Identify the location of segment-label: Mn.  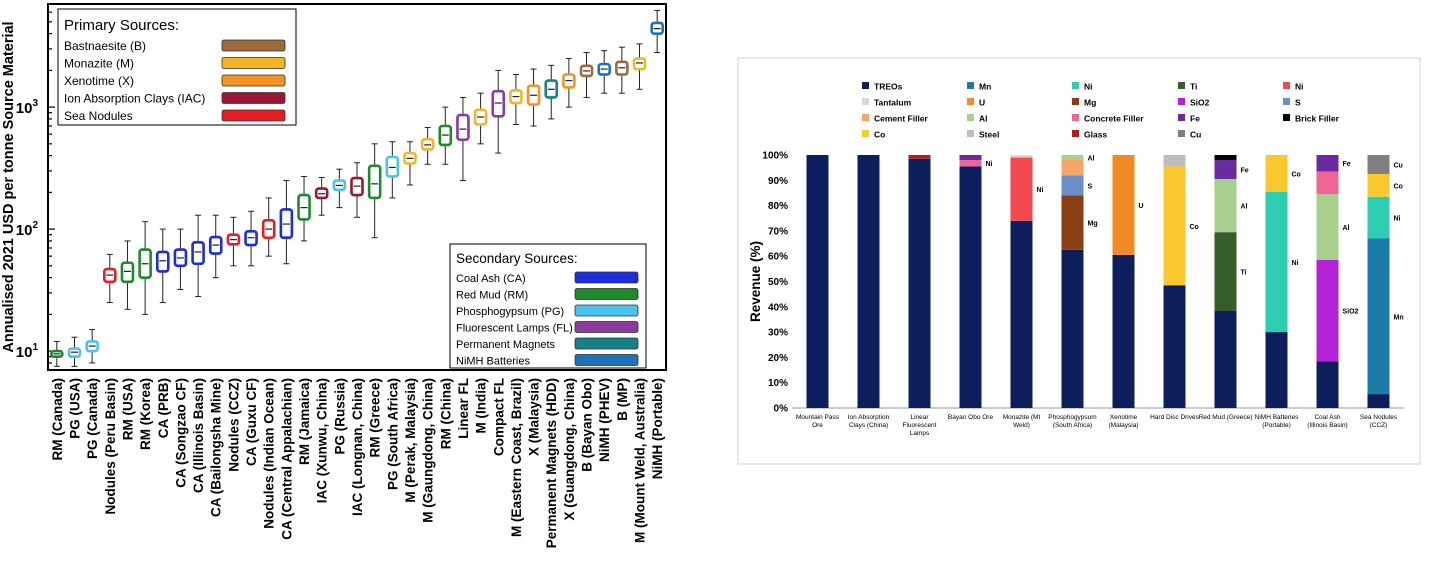
(1399, 317).